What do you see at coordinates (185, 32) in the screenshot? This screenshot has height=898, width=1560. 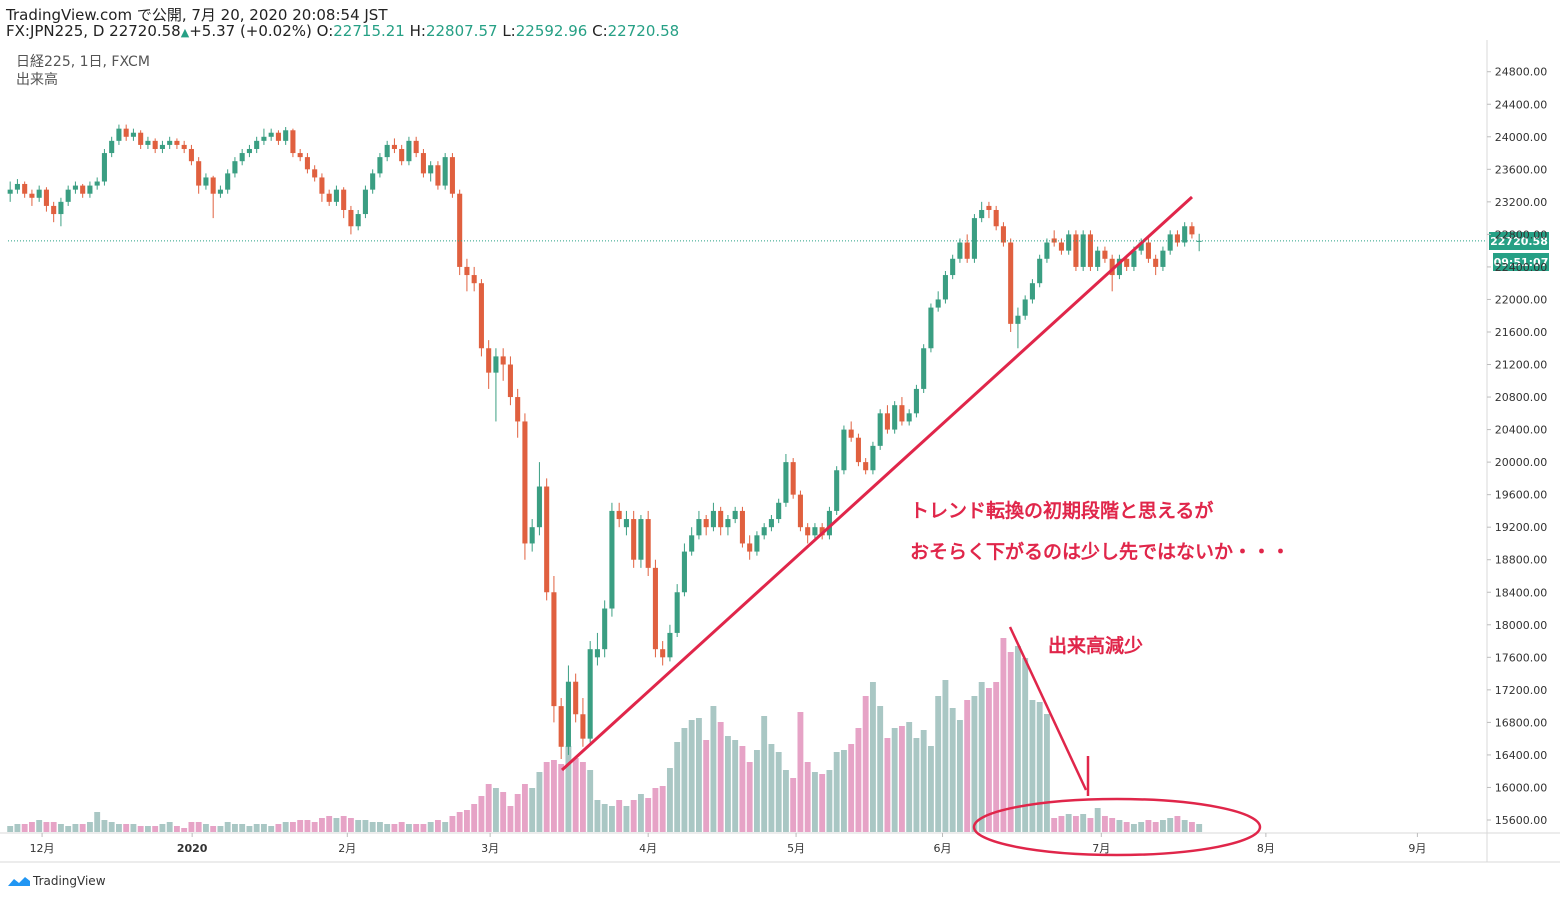 I see `arrow: ▲` at bounding box center [185, 32].